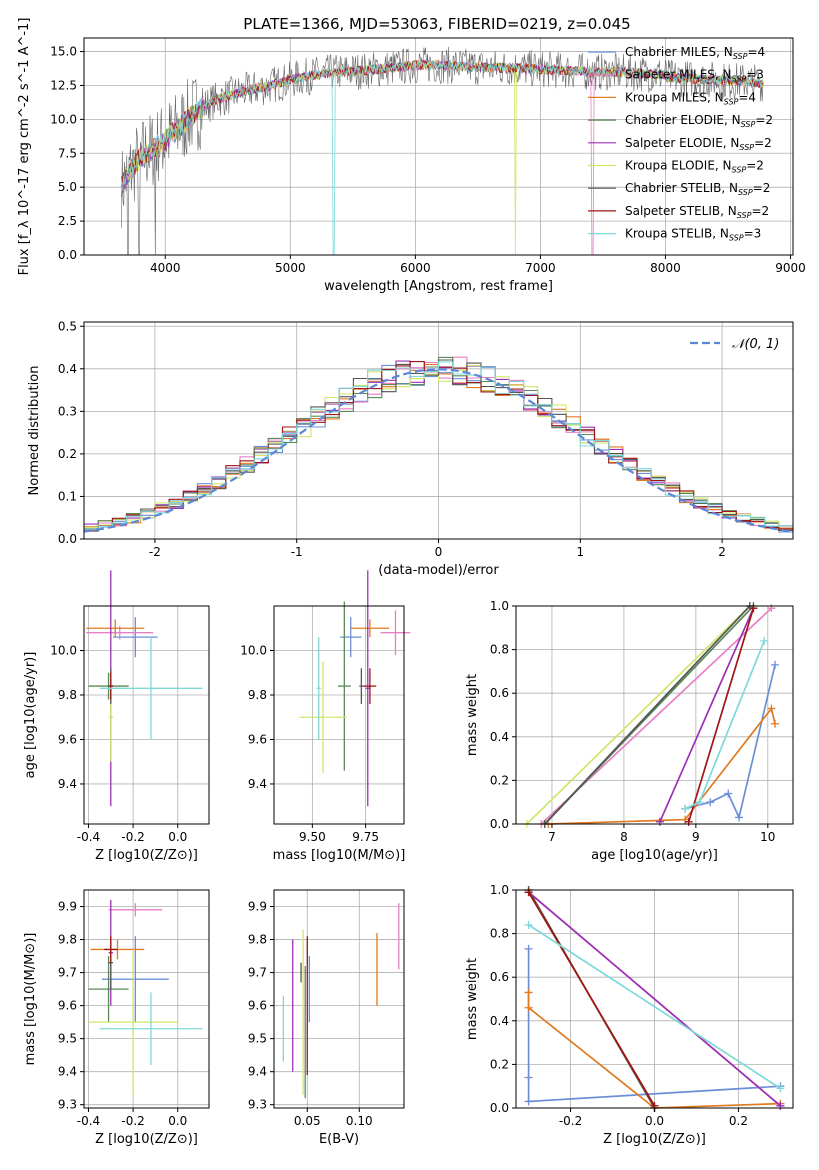  What do you see at coordinates (439, 552) in the screenshot?
I see `x-tick-label: 0` at bounding box center [439, 552].